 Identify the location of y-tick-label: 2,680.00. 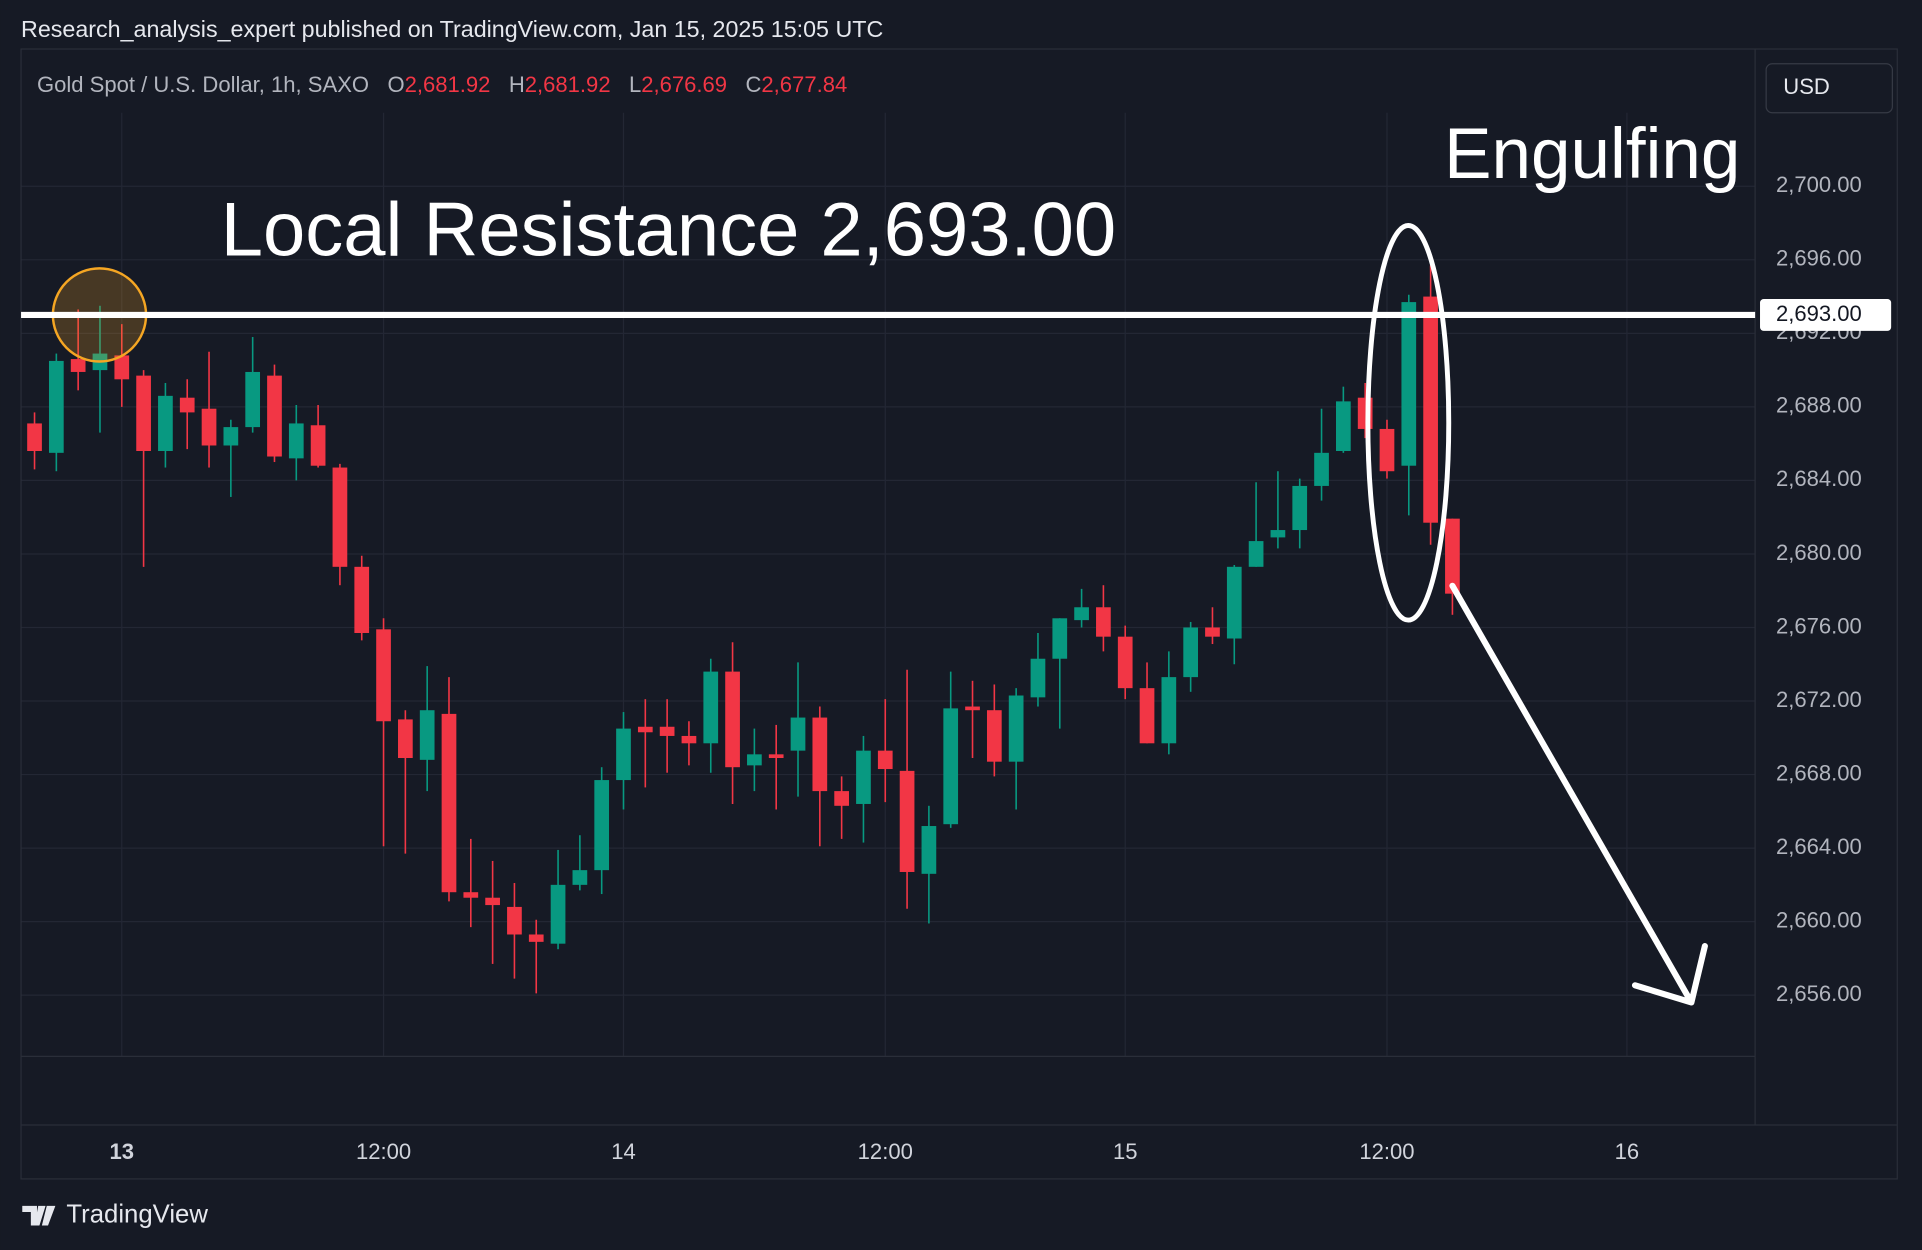
(1819, 552).